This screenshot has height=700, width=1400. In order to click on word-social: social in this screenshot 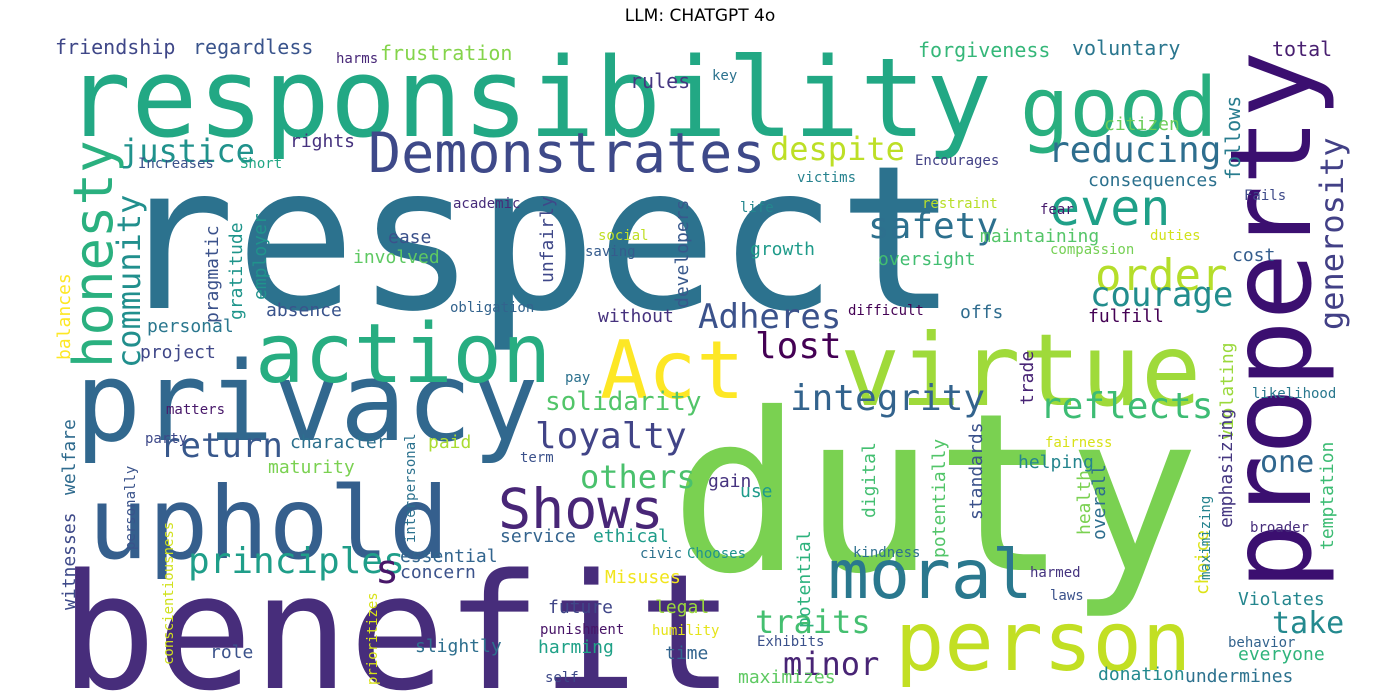, I will do `click(623, 236)`.